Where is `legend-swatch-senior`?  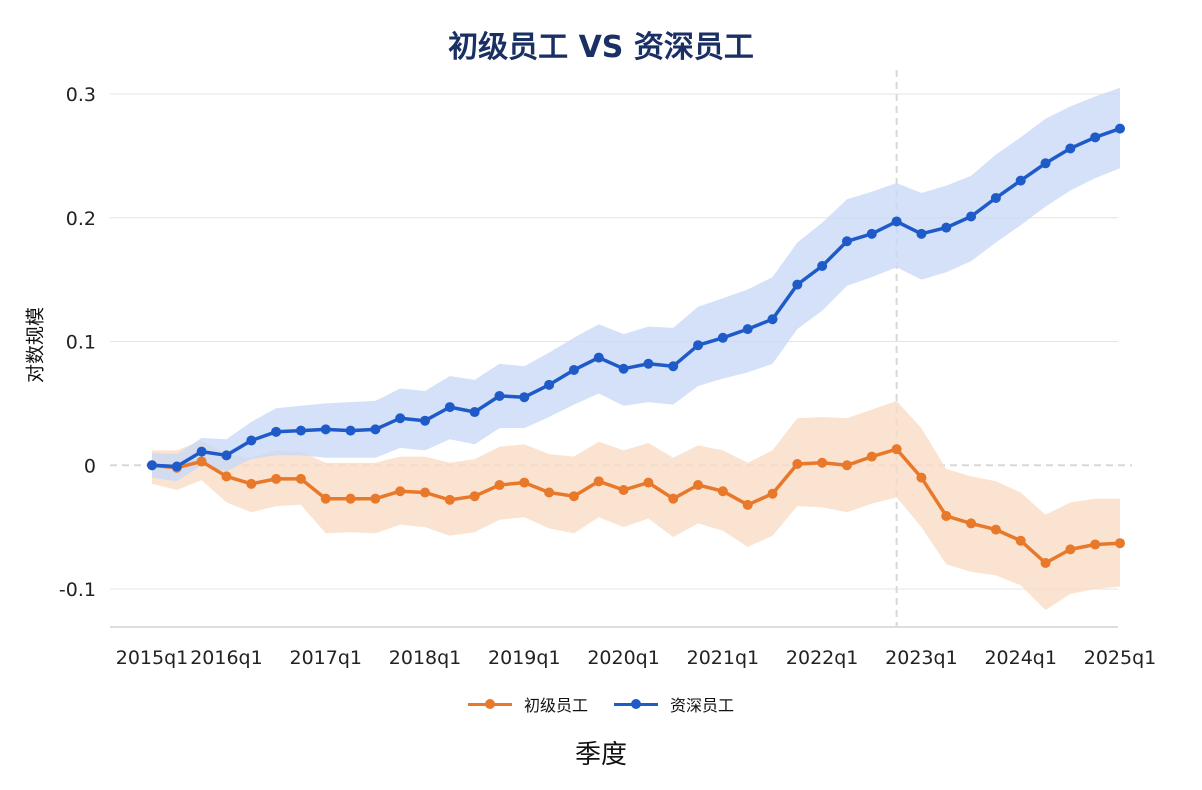 legend-swatch-senior is located at coordinates (636, 703).